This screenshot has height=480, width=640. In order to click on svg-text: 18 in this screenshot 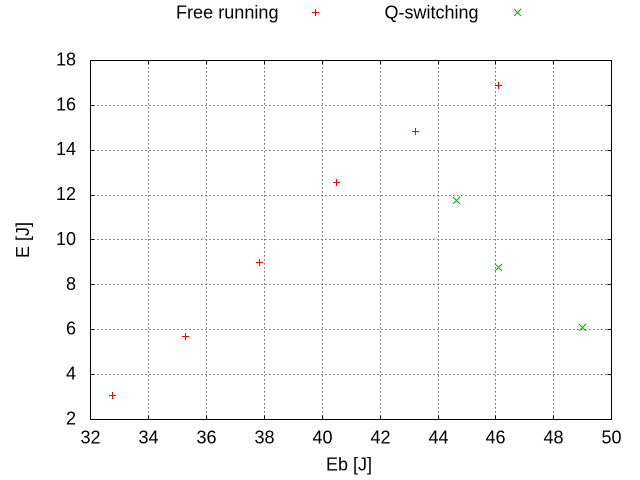, I will do `click(66, 59)`.